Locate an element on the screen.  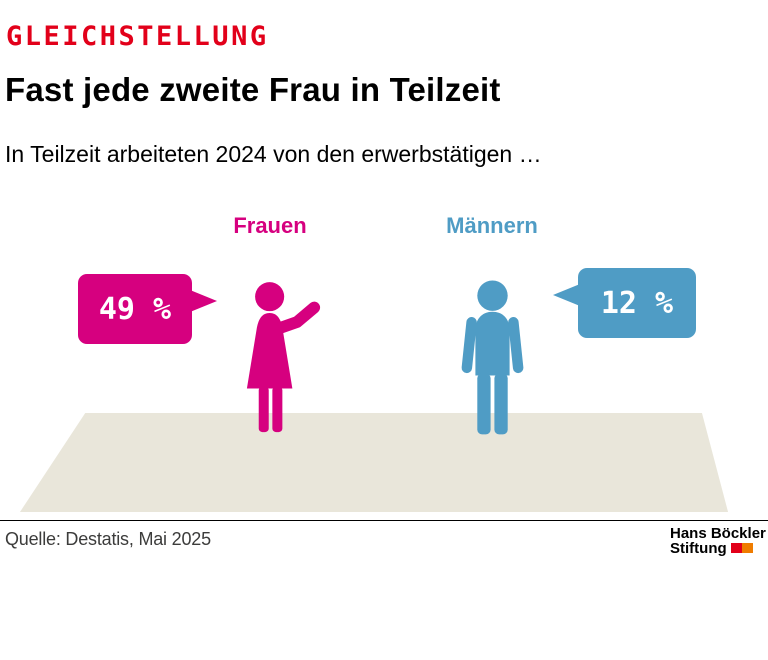
floor-platform is located at coordinates (374, 462).